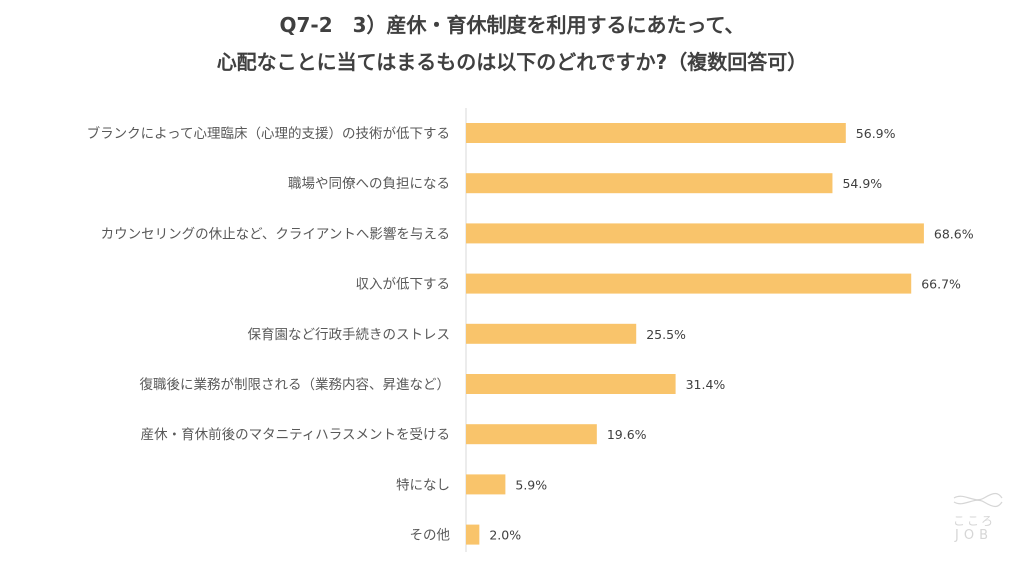  Describe the element at coordinates (423, 485) in the screenshot. I see `category-label: 特になし` at that location.